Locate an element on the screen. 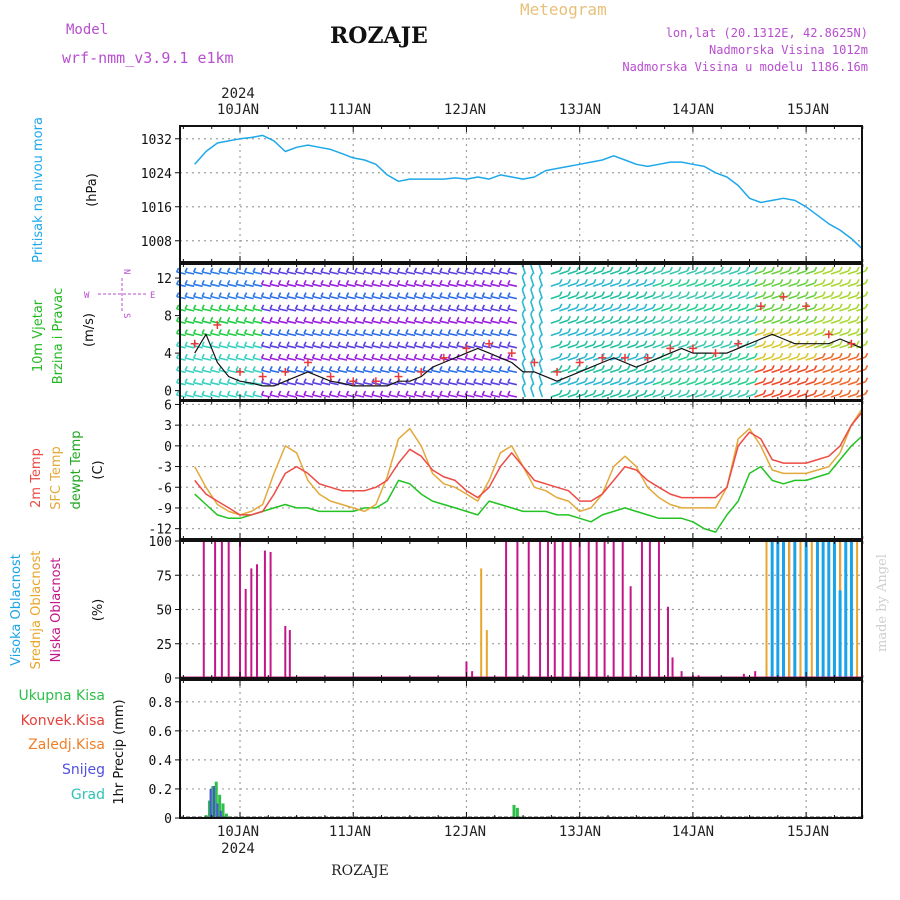  pressure-title: Pritisak na nivou mora is located at coordinates (38, 190).